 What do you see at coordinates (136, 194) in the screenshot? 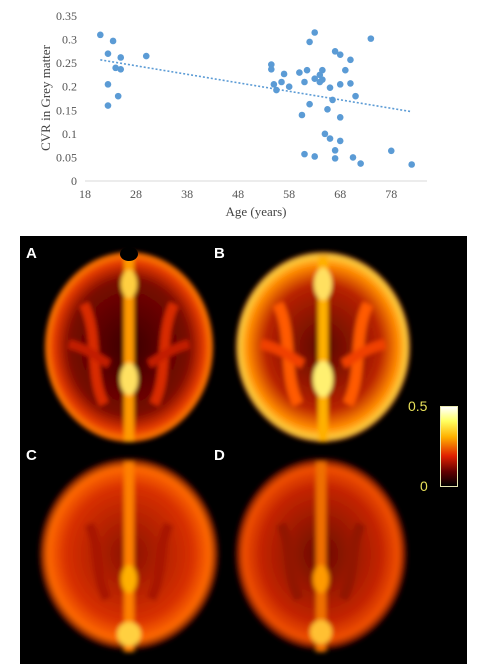
I see `x-tick-label: 28` at bounding box center [136, 194].